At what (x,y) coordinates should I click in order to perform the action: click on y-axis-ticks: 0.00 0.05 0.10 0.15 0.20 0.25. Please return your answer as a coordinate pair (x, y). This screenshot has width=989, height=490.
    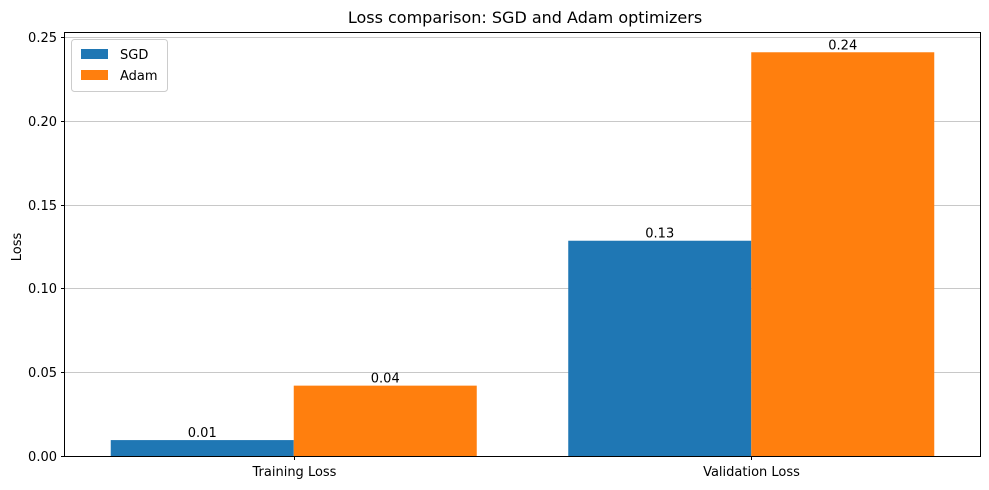
    Looking at the image, I should click on (46, 248).